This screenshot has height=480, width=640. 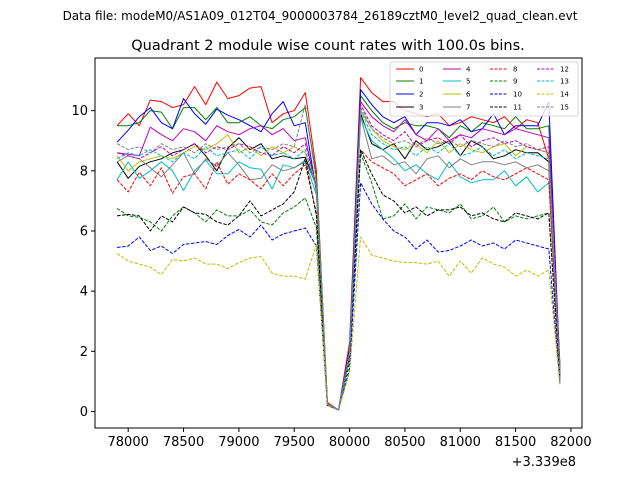 What do you see at coordinates (515, 442) in the screenshot?
I see `x-tick-label: 81500` at bounding box center [515, 442].